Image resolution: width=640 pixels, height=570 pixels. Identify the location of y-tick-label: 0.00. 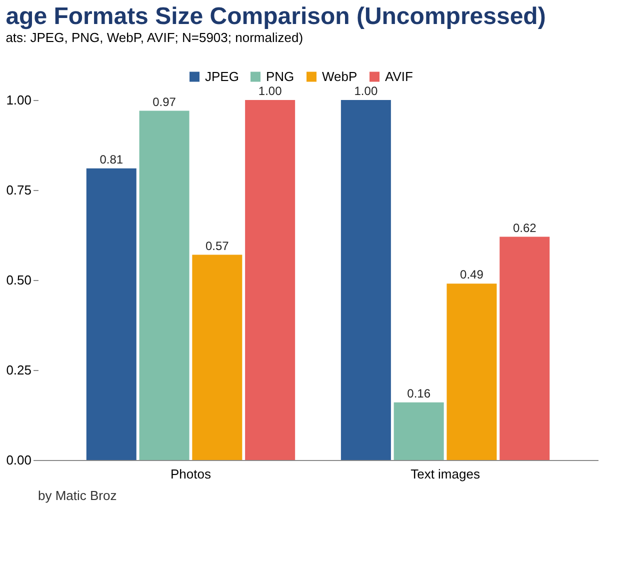
(19, 460).